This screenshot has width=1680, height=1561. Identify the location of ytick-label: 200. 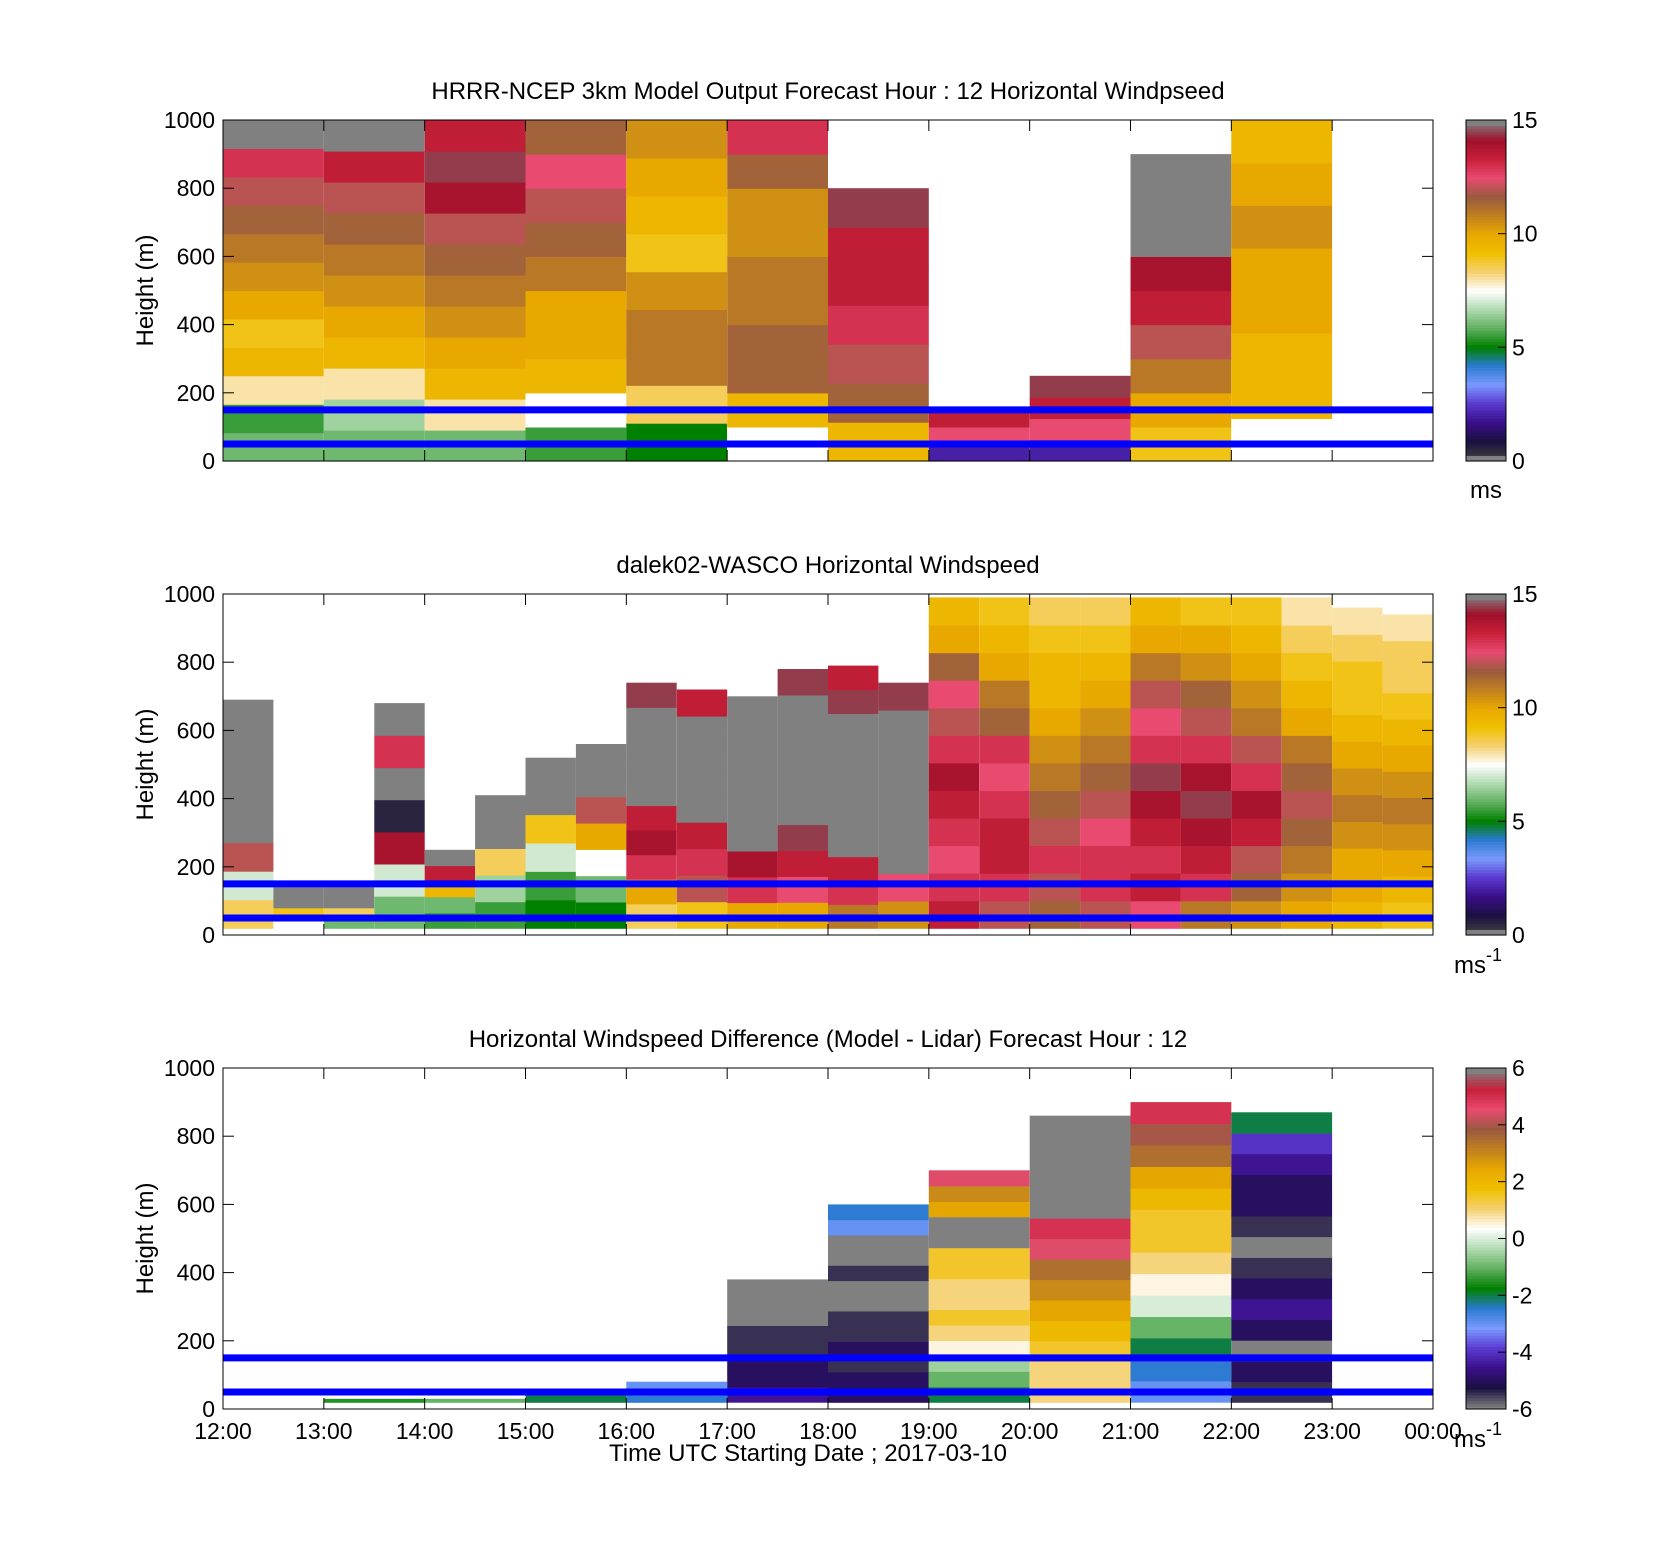
(196, 393).